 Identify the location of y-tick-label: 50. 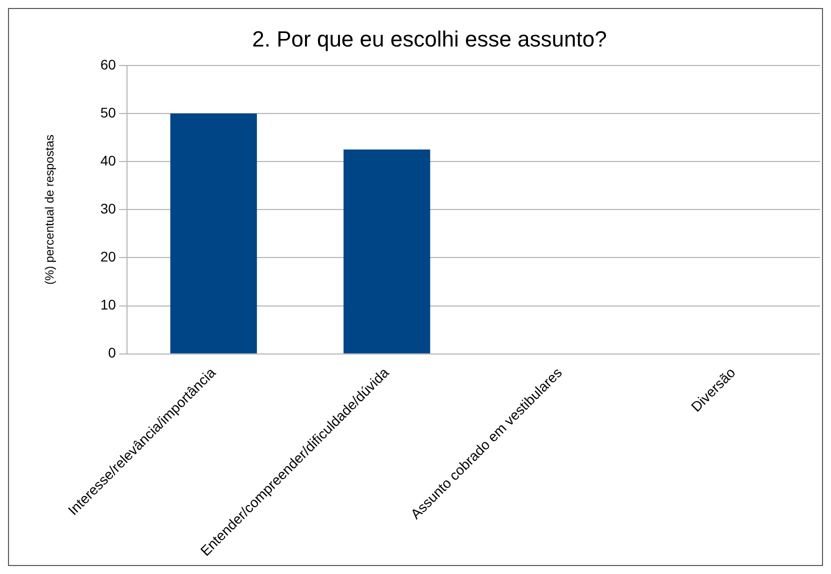
(108, 112).